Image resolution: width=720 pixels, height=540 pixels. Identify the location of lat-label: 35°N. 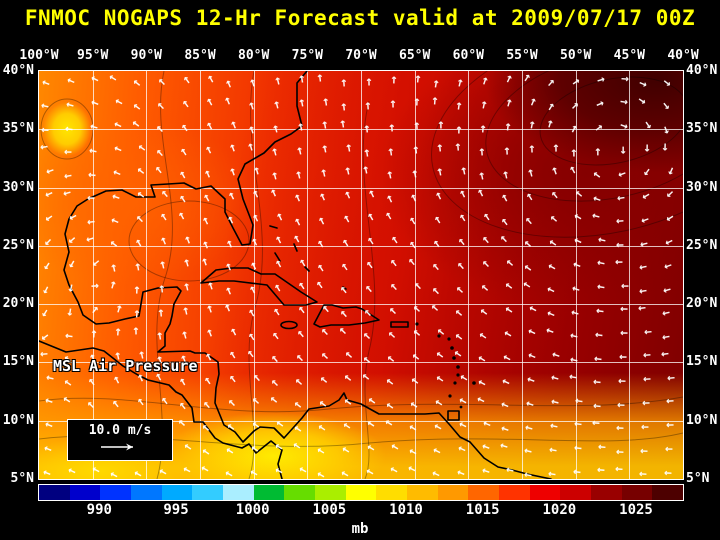
(702, 129).